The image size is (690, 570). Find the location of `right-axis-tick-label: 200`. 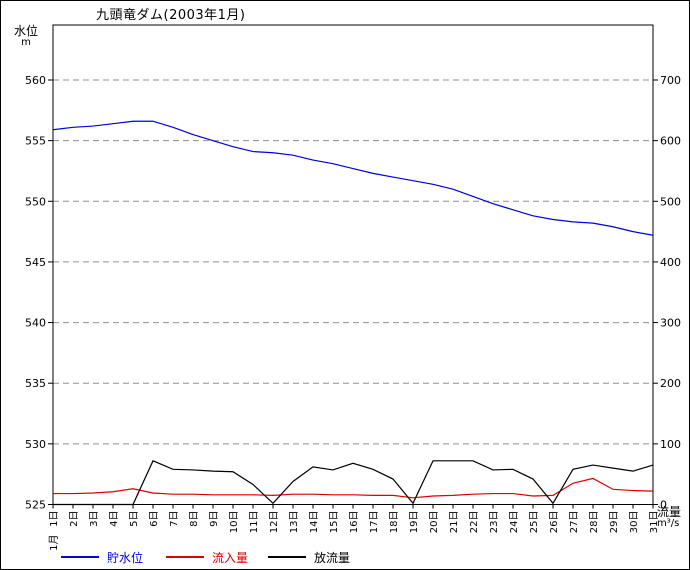

right-axis-tick-label: 200 is located at coordinates (670, 383).